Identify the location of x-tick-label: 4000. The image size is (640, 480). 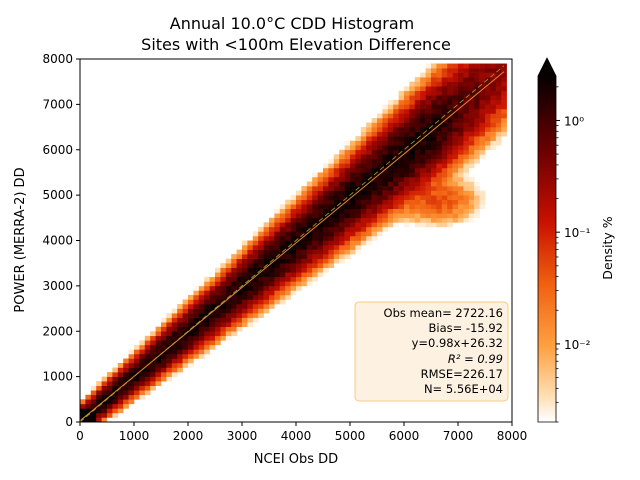
(296, 436).